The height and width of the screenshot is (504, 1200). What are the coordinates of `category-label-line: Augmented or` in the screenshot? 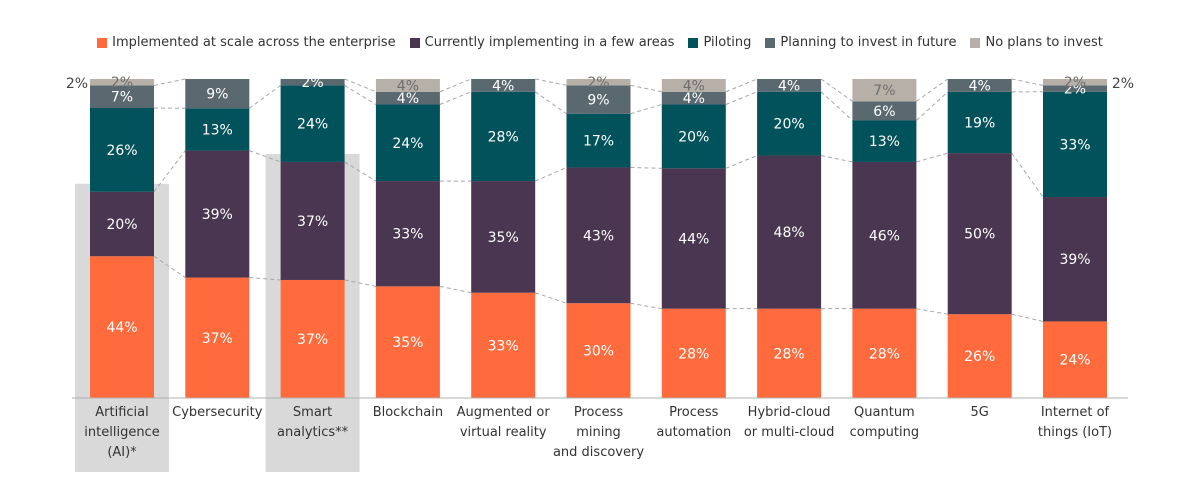 It's located at (504, 412).